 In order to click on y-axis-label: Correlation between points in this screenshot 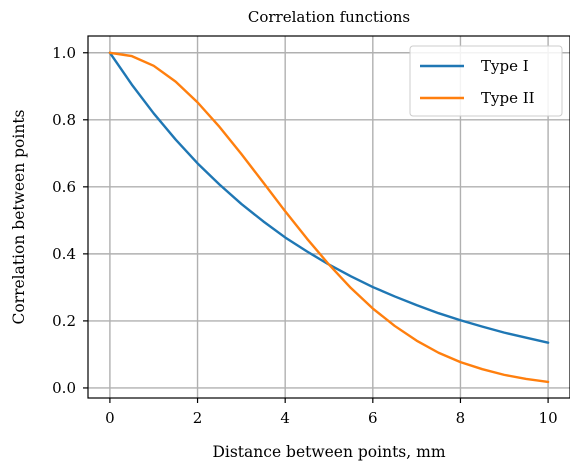, I will do `click(19, 216)`.